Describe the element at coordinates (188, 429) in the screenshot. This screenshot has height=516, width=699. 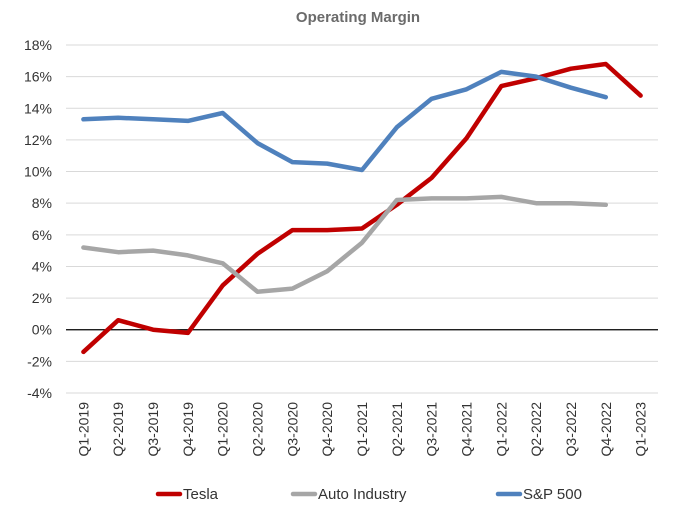
I see `x-tick-label: Q4-2019` at that location.